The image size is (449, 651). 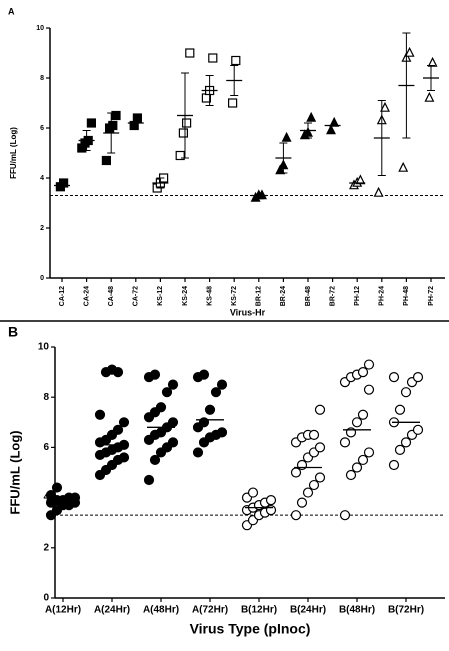 I want to click on y-tick-label: 8, so click(x=42, y=78).